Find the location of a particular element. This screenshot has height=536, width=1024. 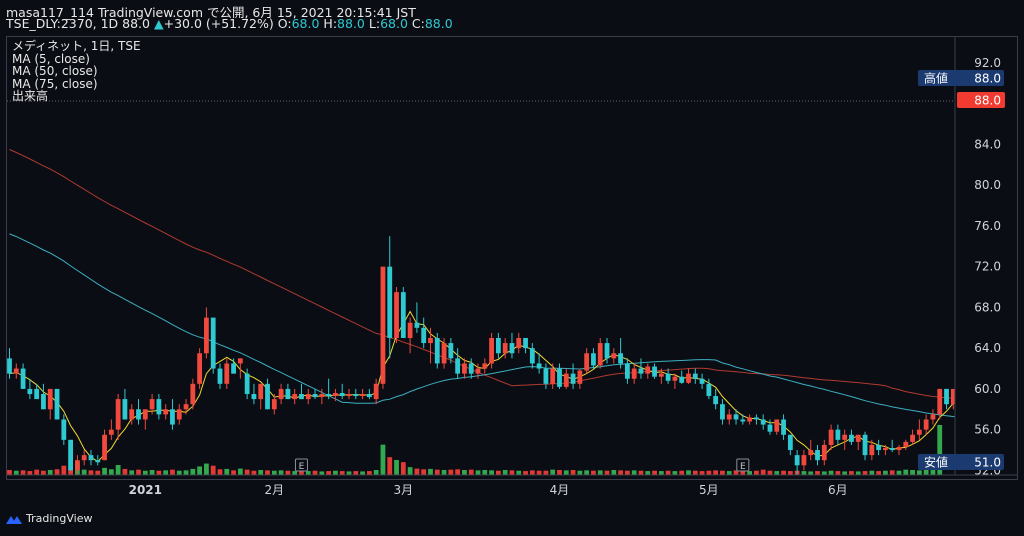

legend-volume: 出来高 is located at coordinates (30, 96).